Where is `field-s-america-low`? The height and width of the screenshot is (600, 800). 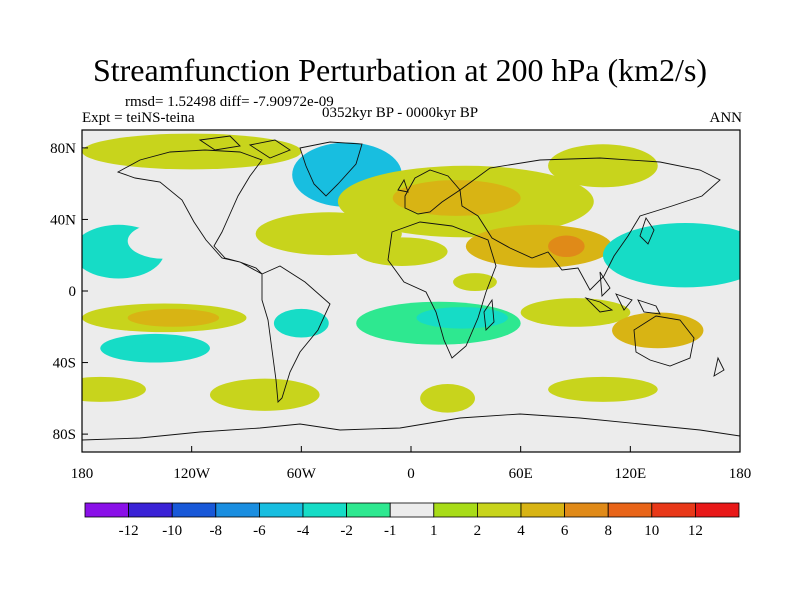
field-s-america-low is located at coordinates (301, 323).